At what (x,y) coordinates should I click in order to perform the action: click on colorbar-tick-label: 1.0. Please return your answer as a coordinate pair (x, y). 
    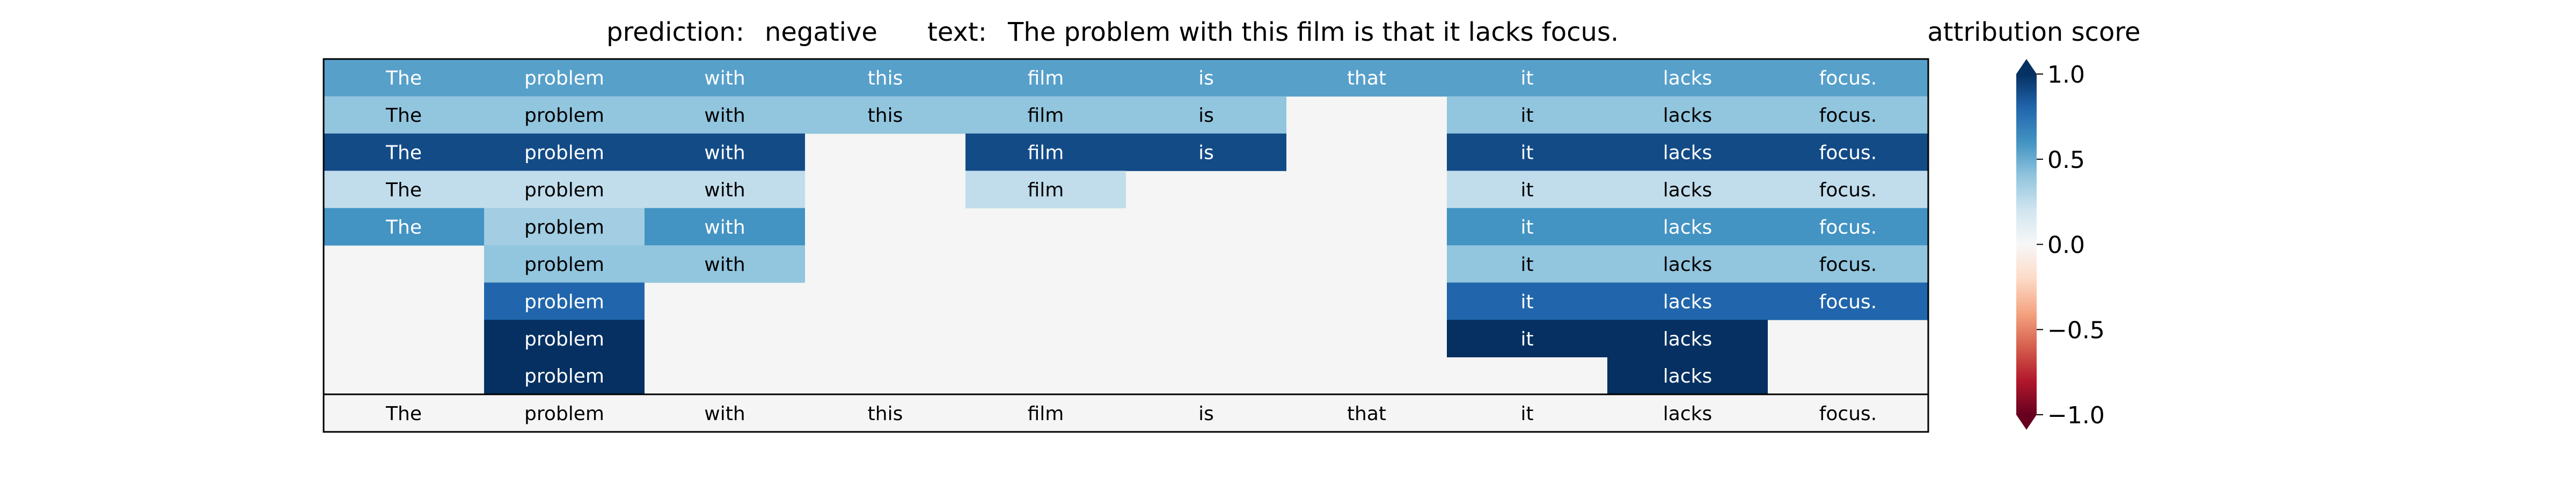
    Looking at the image, I should click on (2066, 75).